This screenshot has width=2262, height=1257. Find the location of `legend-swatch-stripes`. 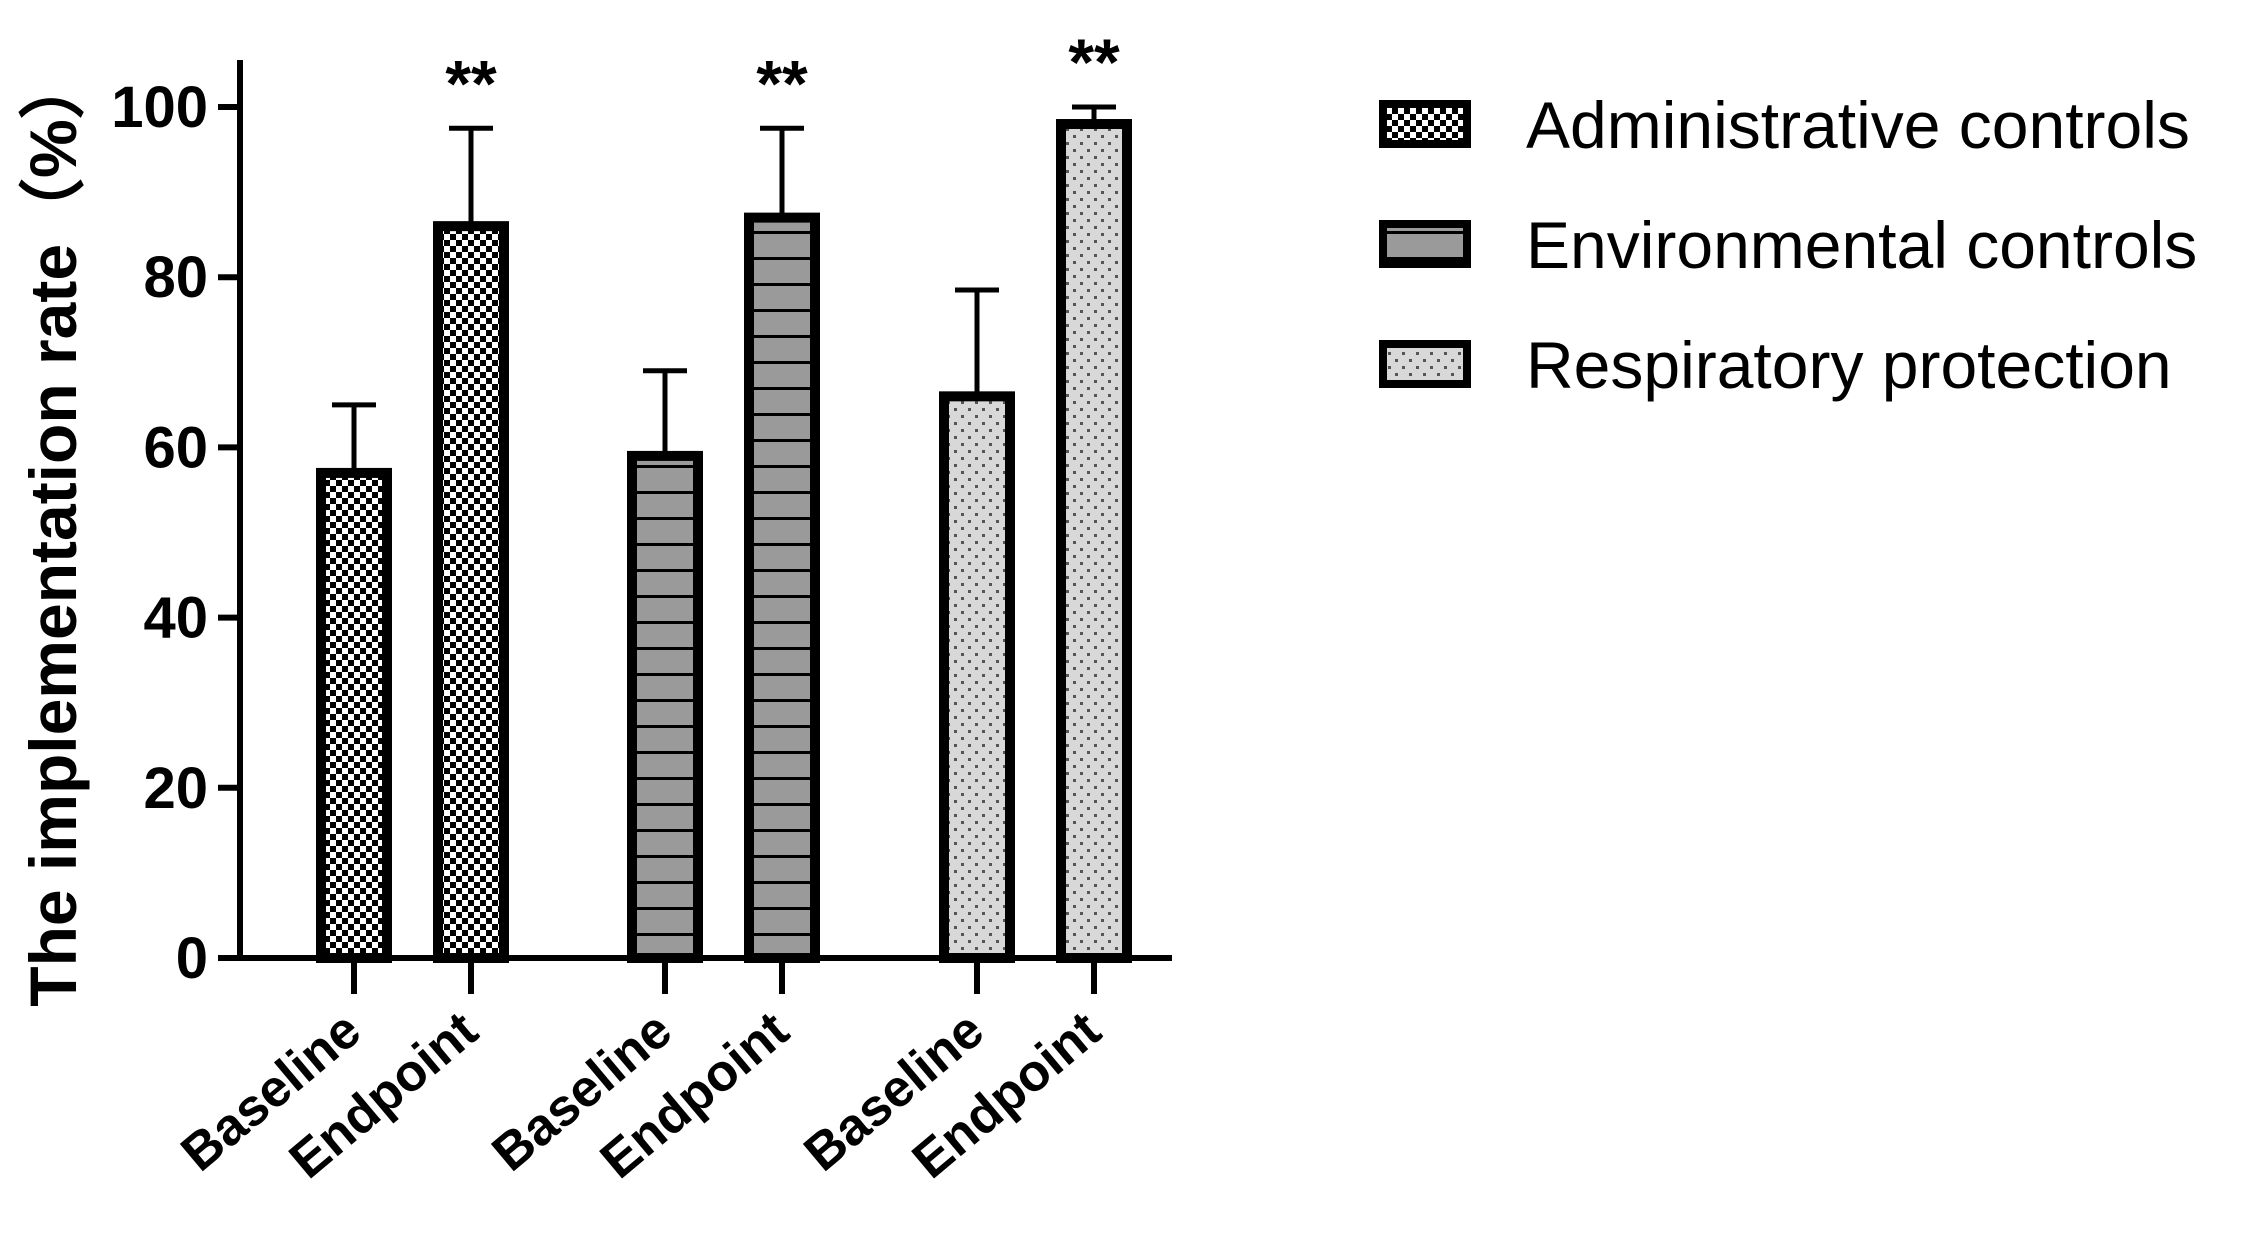

legend-swatch-stripes is located at coordinates (1425, 244).